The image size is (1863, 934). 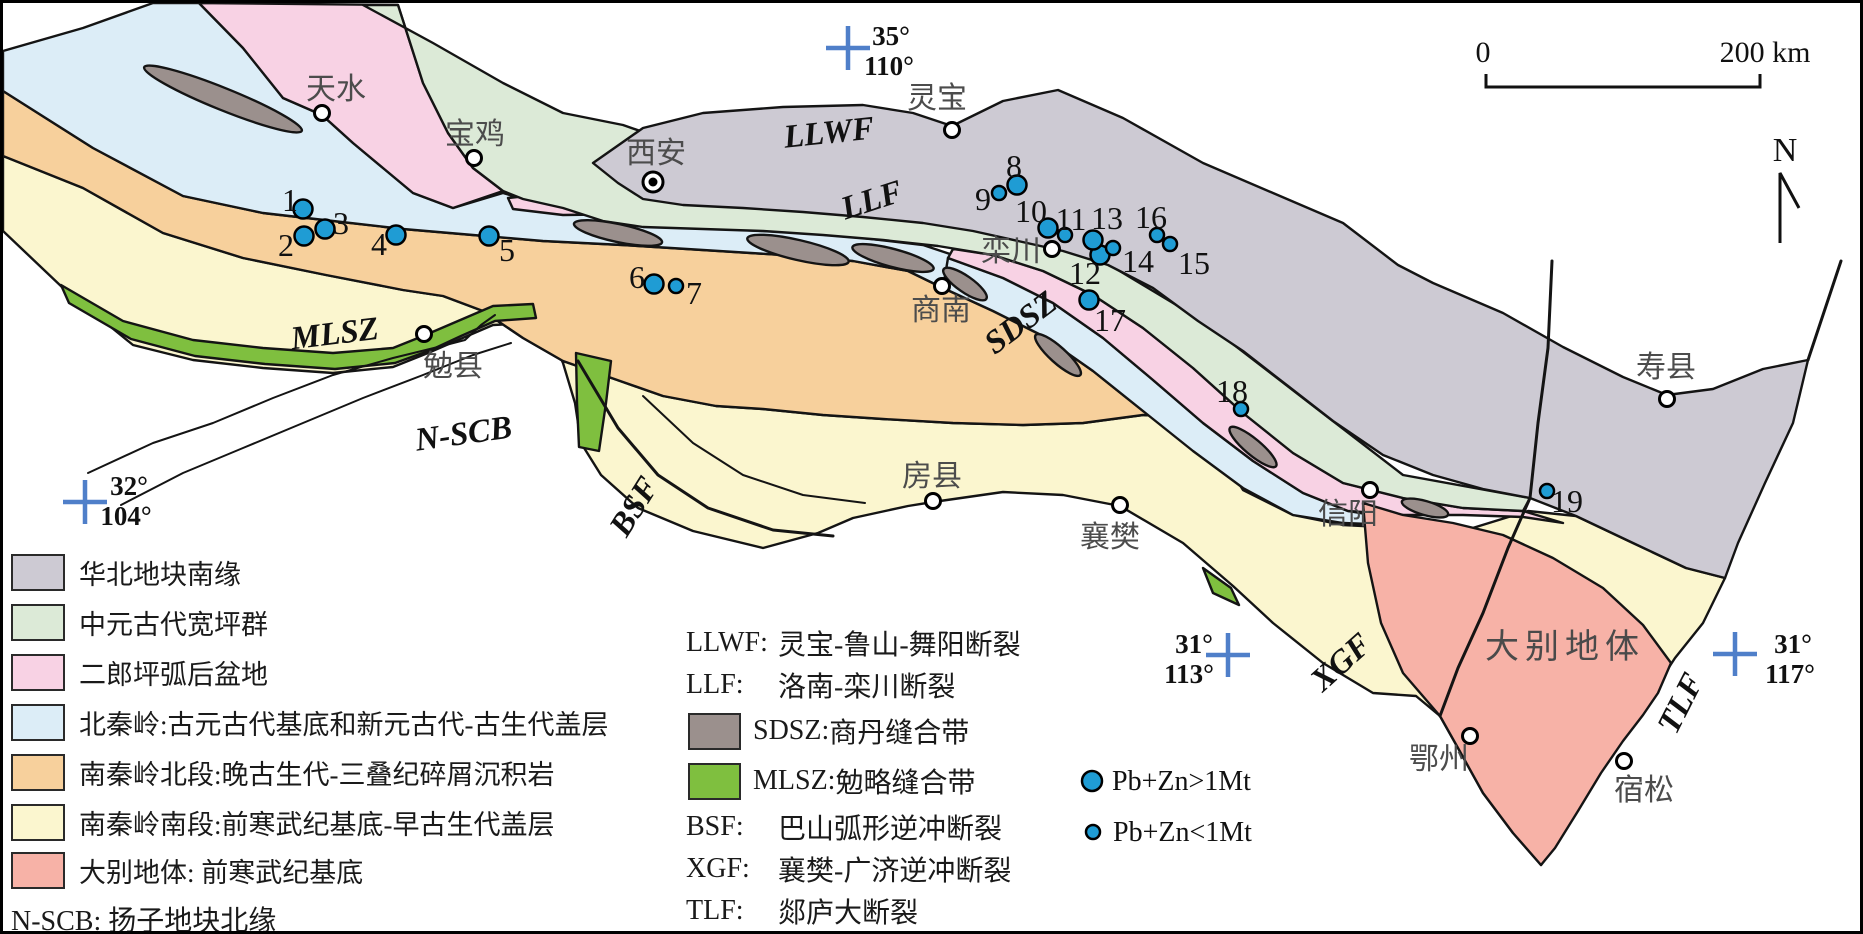 What do you see at coordinates (1194, 263) in the screenshot?
I see `deposit-number: 15` at bounding box center [1194, 263].